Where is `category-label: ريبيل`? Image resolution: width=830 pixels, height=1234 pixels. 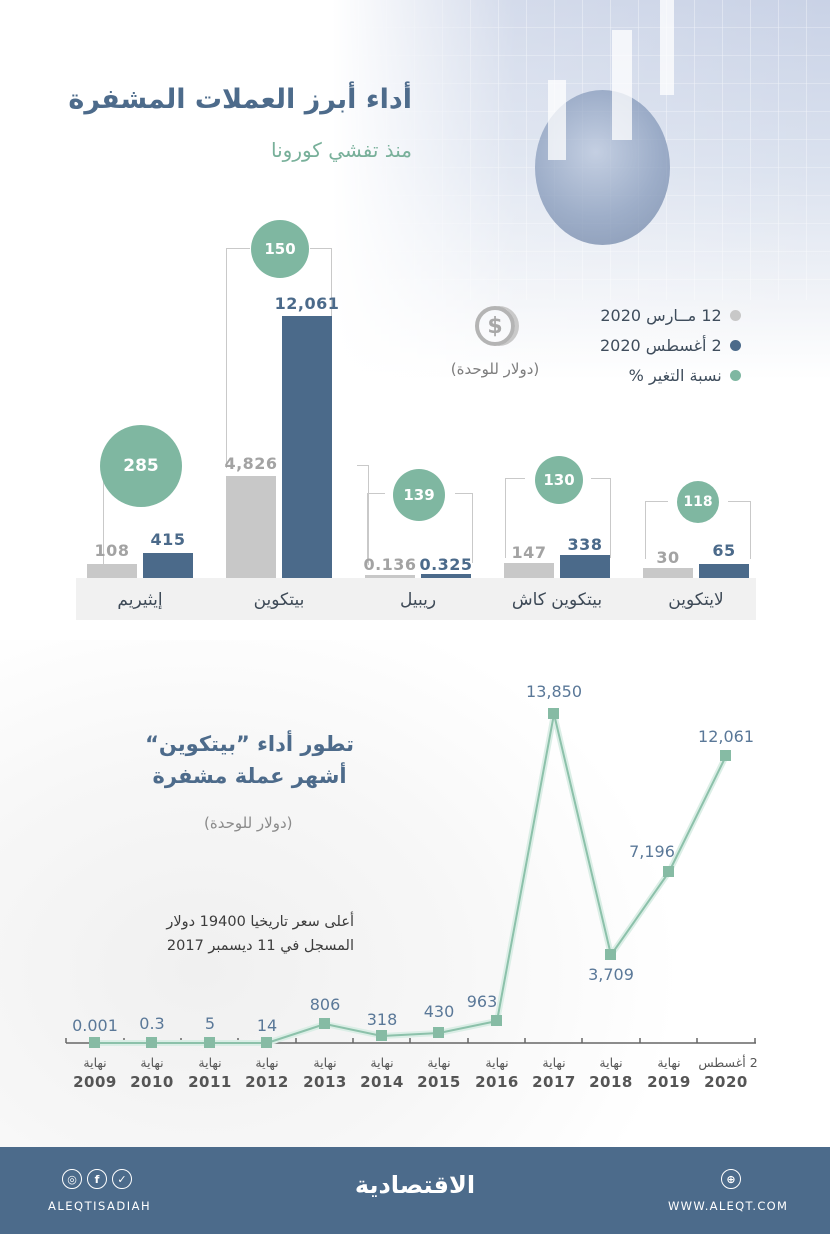
category-label: ريبيل is located at coordinates (418, 600).